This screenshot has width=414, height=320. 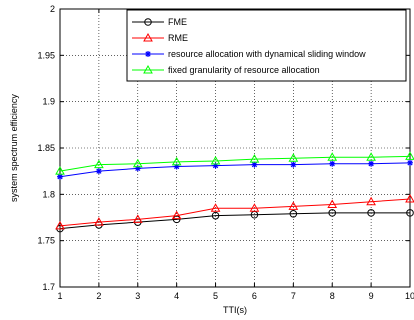 What do you see at coordinates (244, 70) in the screenshot?
I see `legend-label: fixed granularity of resource allocation` at bounding box center [244, 70].